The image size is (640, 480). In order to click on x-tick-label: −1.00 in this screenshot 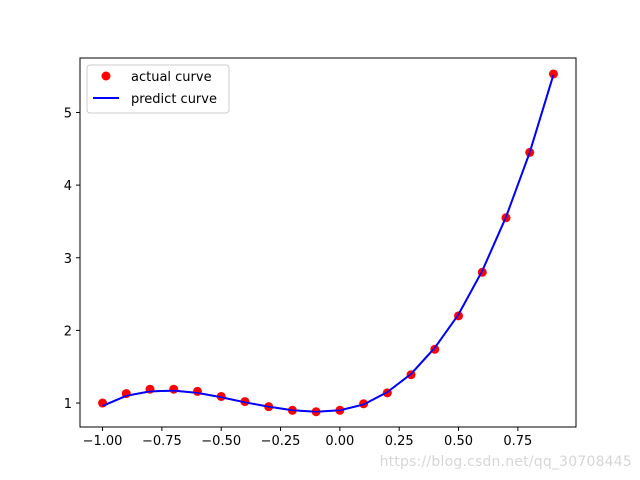, I will do `click(103, 441)`.